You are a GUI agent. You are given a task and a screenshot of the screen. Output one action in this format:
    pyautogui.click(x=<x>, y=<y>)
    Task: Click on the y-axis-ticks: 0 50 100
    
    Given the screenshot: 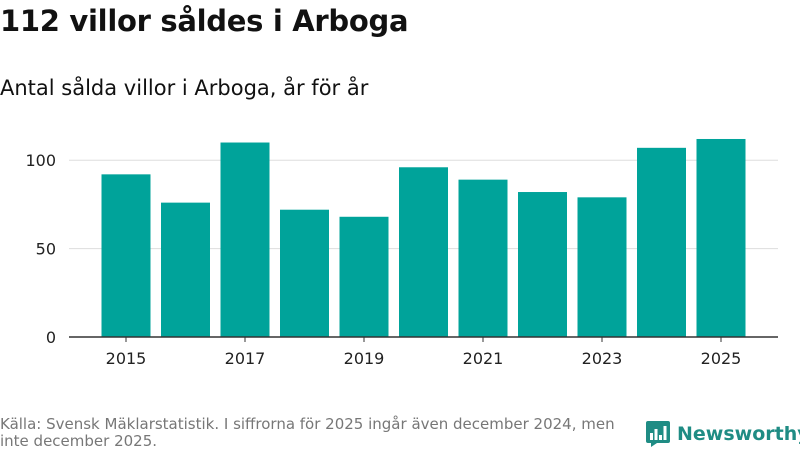 What is the action you would take?
    pyautogui.click(x=40, y=249)
    